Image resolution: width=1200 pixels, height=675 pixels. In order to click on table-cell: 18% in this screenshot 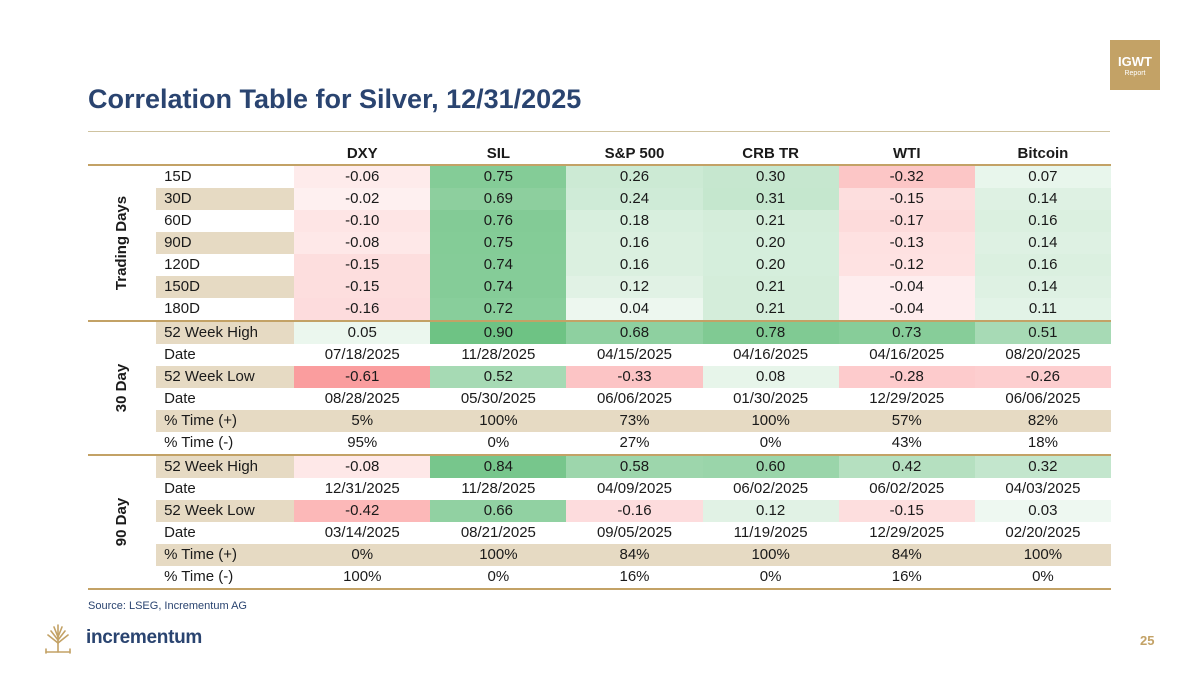, I will do `click(1042, 442)`.